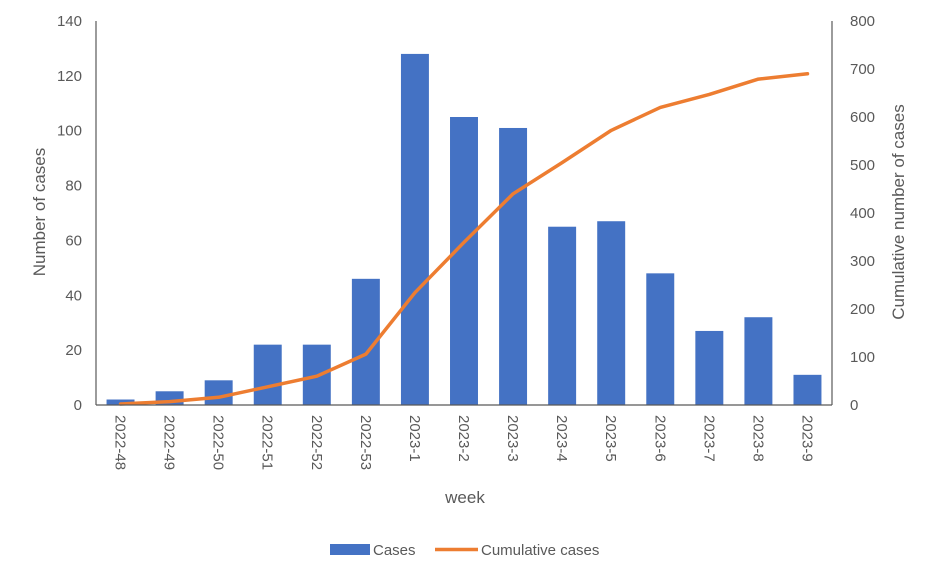 Image resolution: width=930 pixels, height=575 pixels. Describe the element at coordinates (806, 438) in the screenshot. I see `x-tick-label: 2023-9` at that location.